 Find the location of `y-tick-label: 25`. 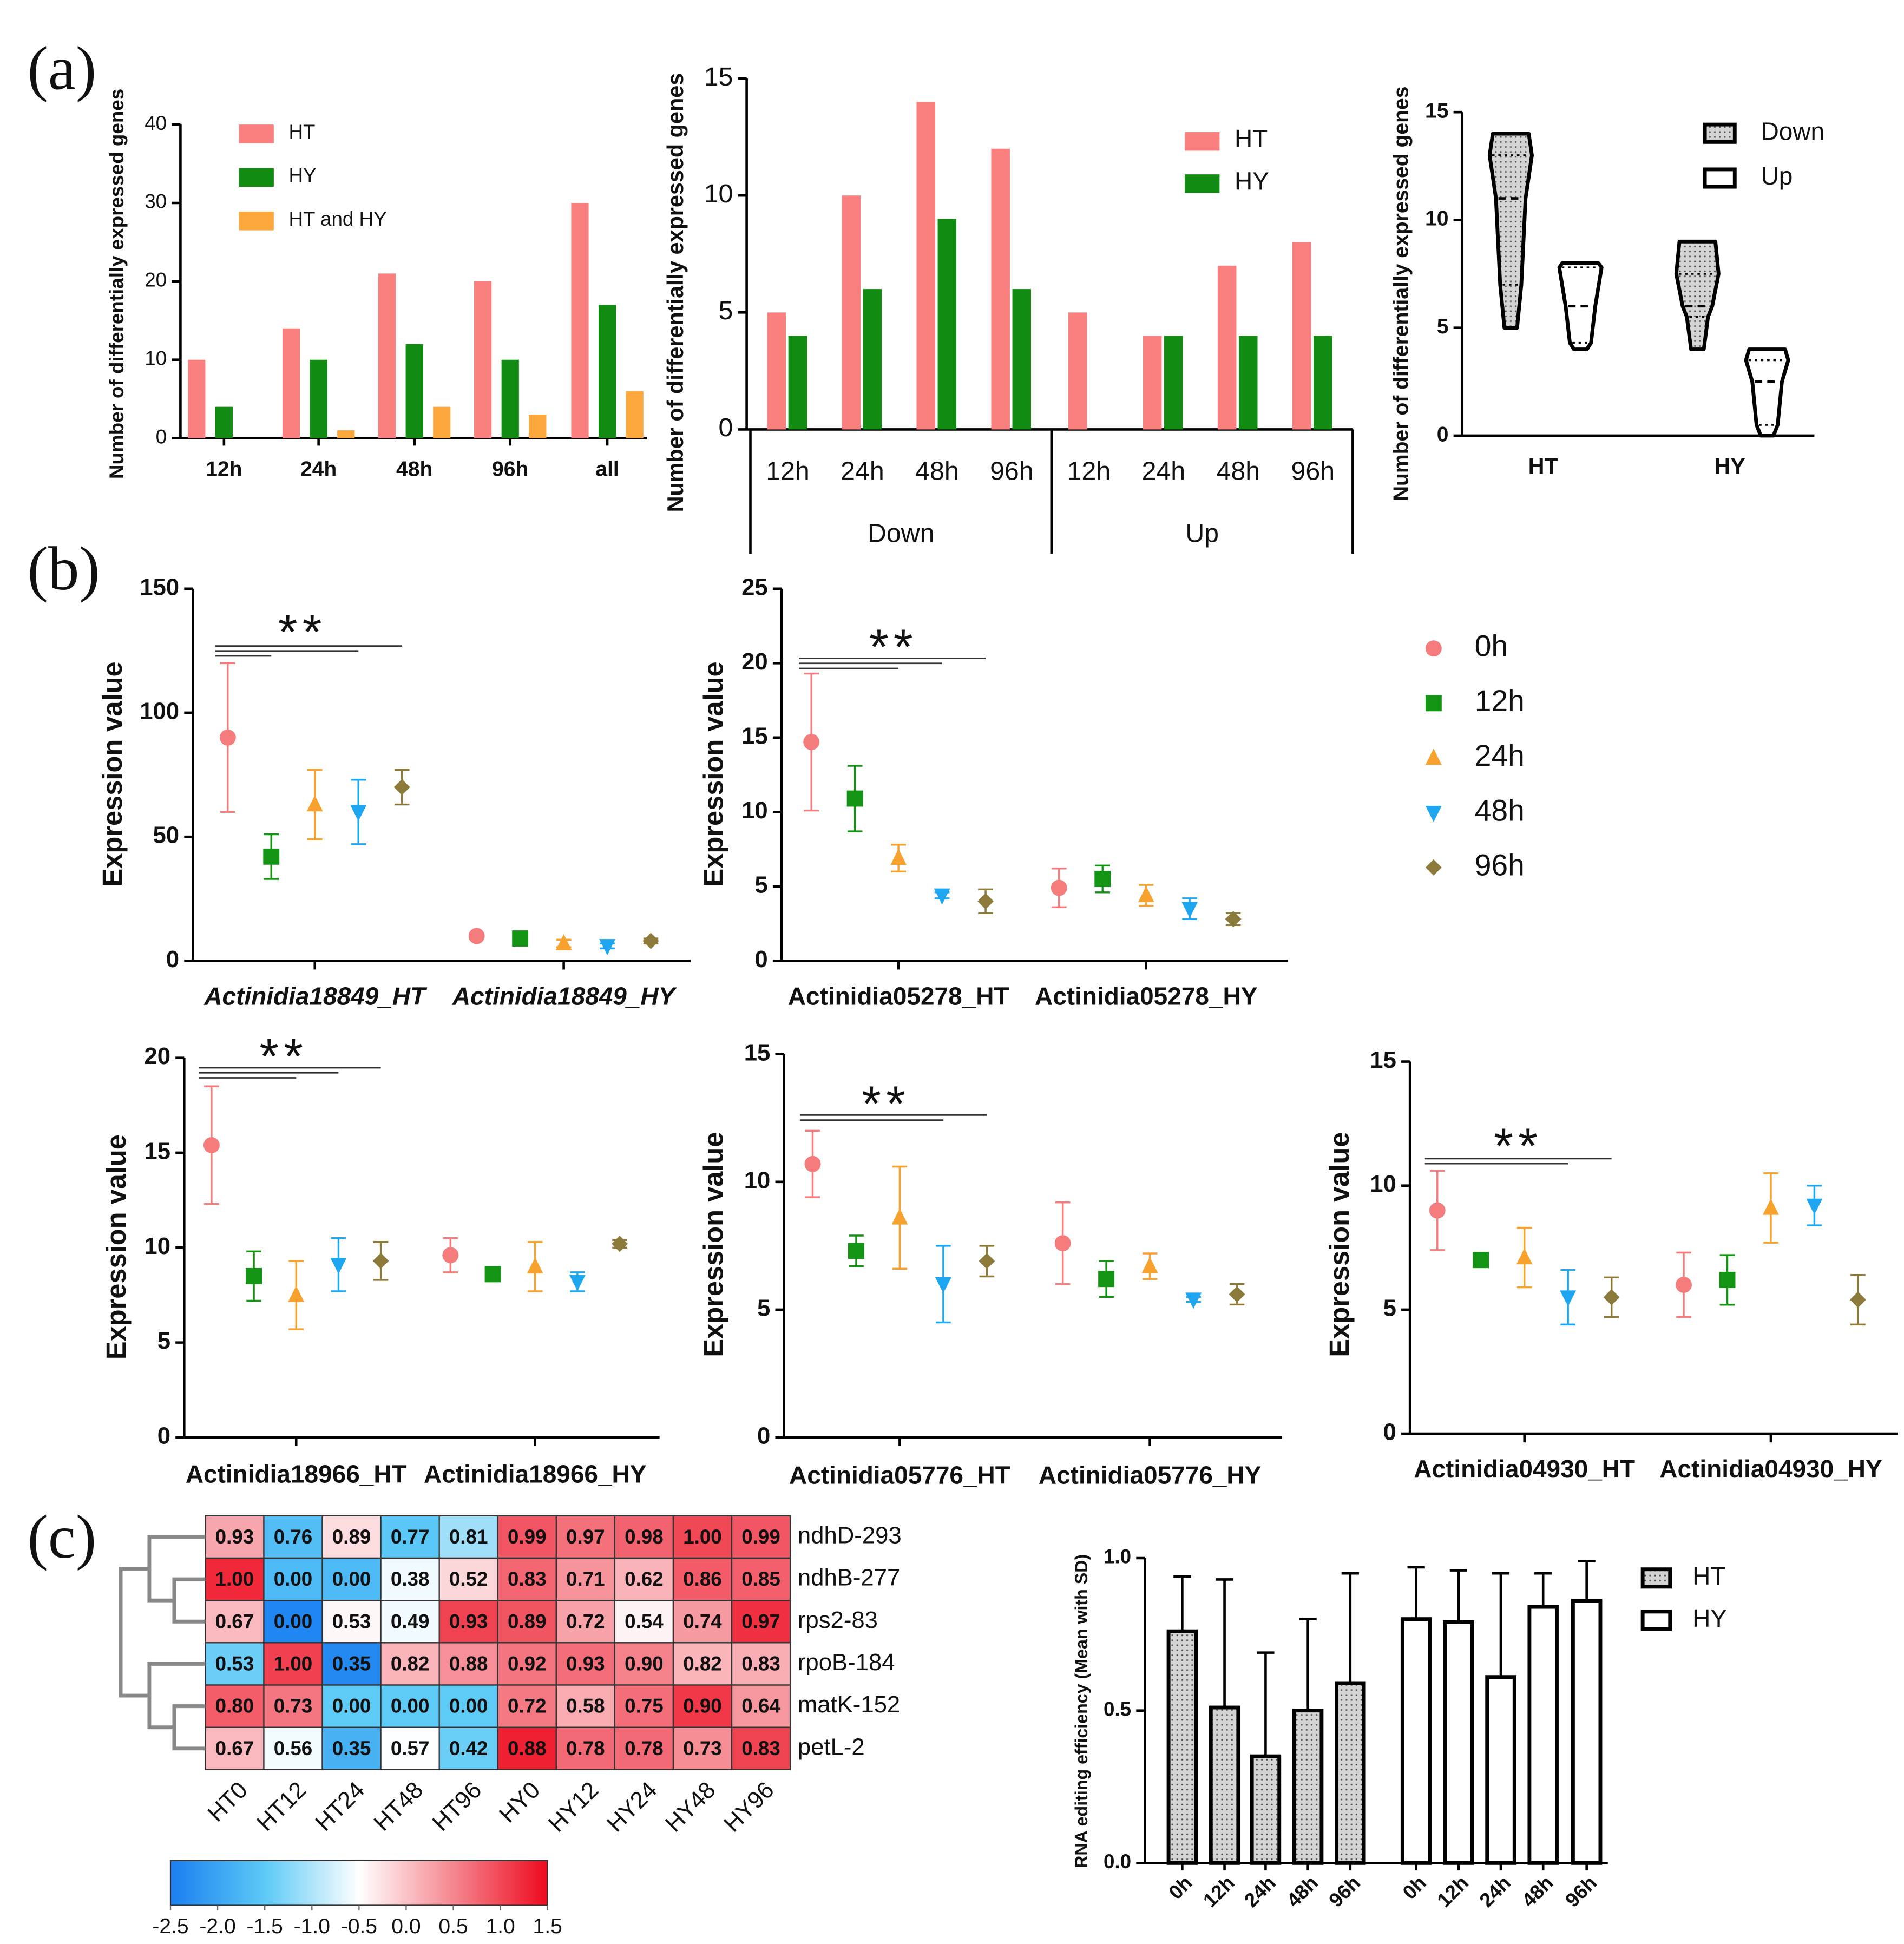

y-tick-label: 25 is located at coordinates (754, 587).